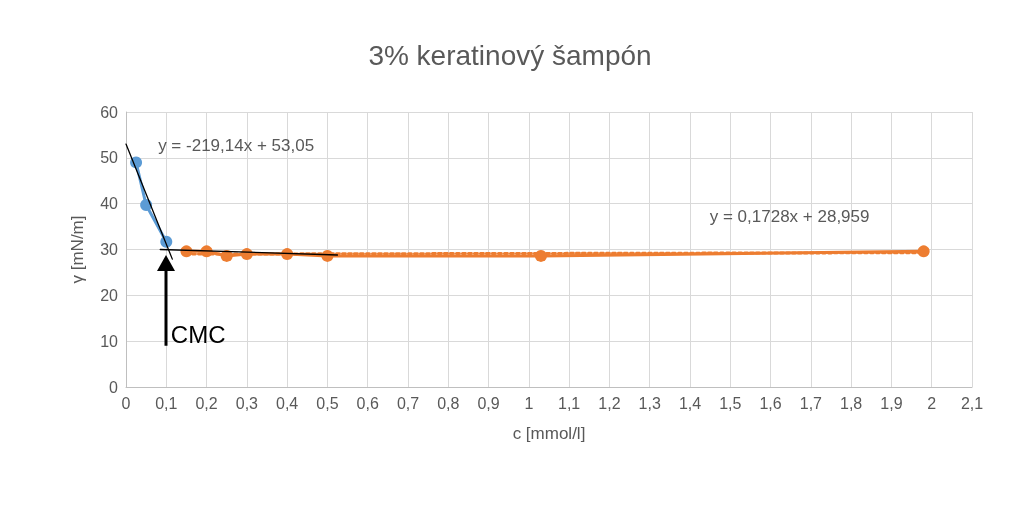 The image size is (1020, 509). I want to click on x-tick-label: 0,4, so click(287, 403).